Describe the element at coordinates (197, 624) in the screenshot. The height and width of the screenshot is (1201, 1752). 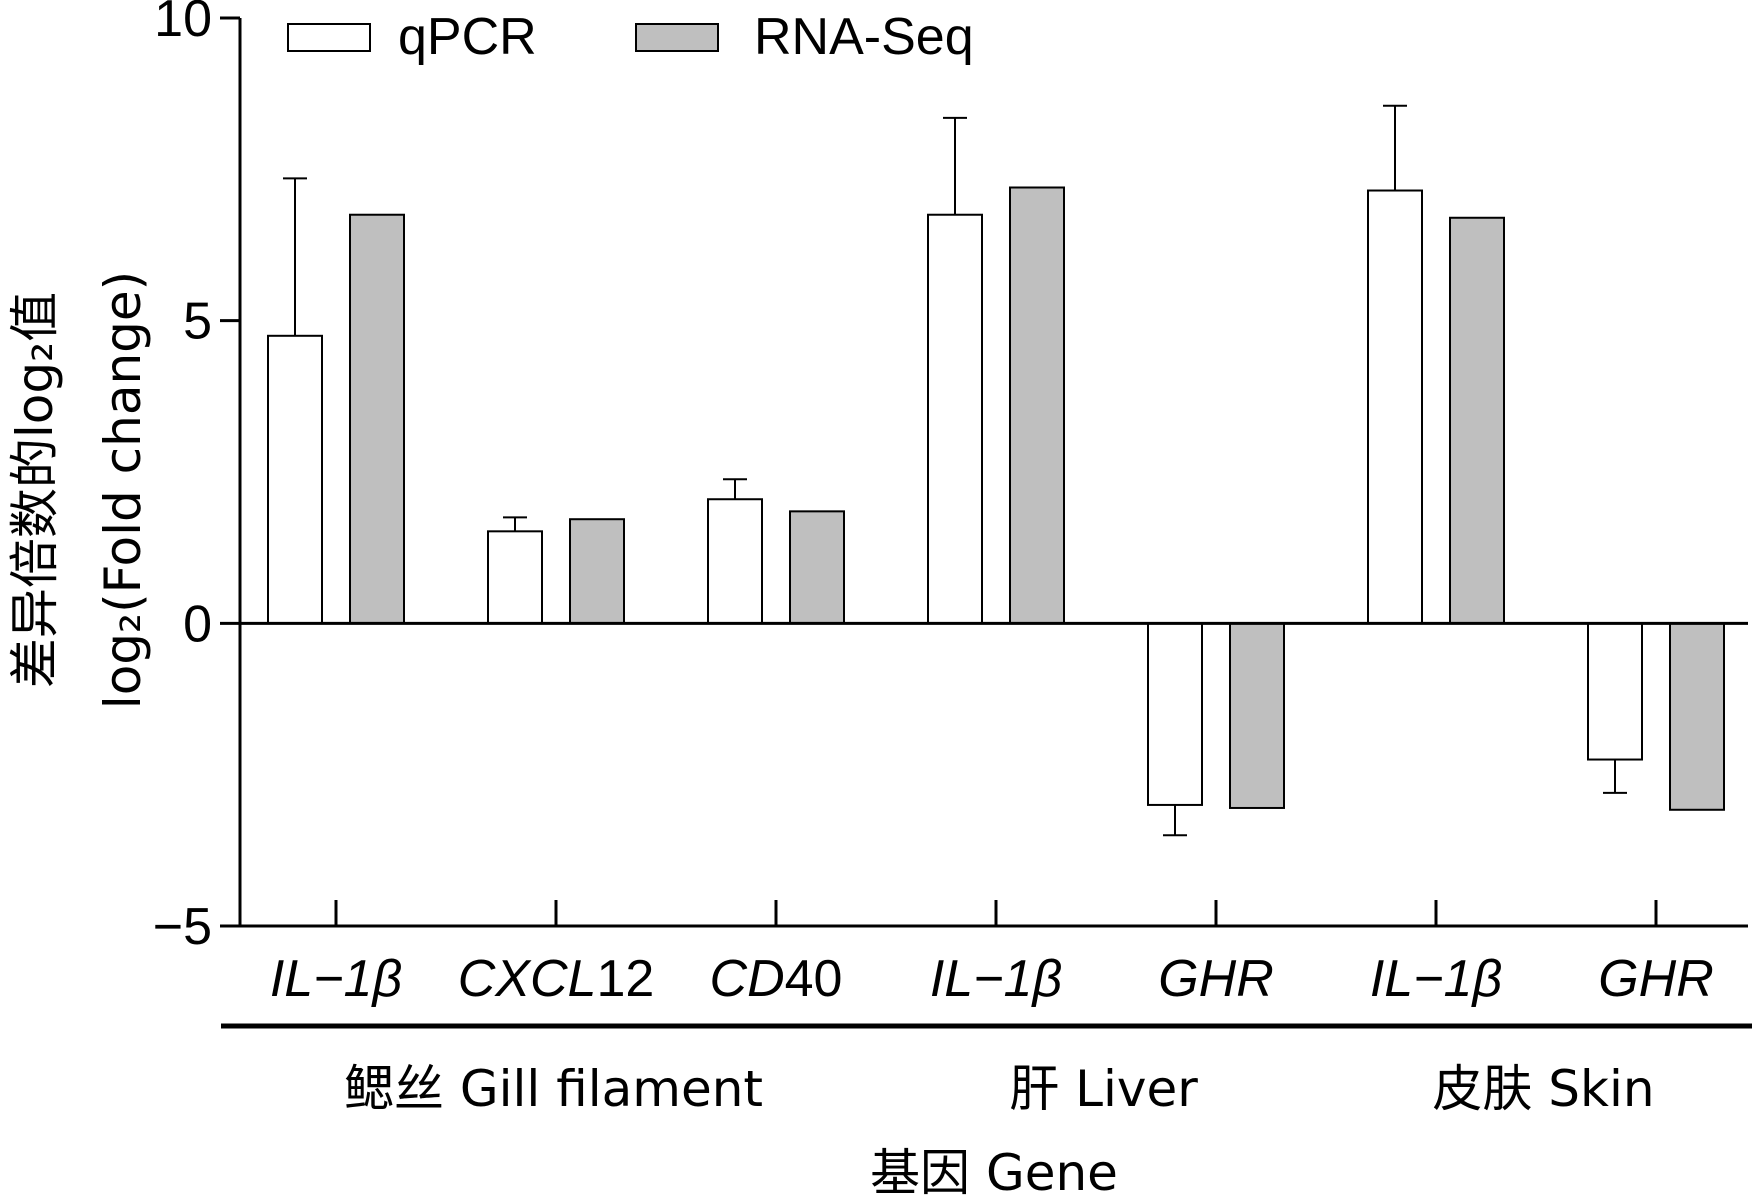
I see `y-tick-label-1: 0` at that location.